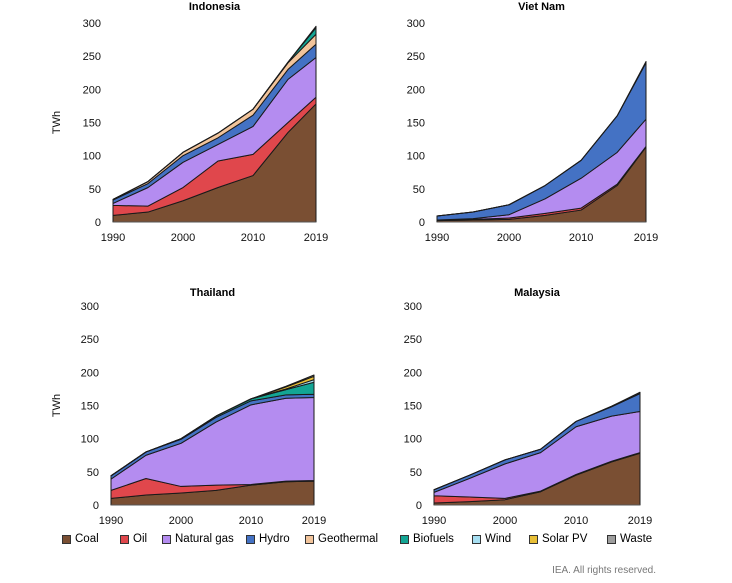 The image size is (732, 583). I want to click on legend-item-coal: Coal, so click(80, 539).